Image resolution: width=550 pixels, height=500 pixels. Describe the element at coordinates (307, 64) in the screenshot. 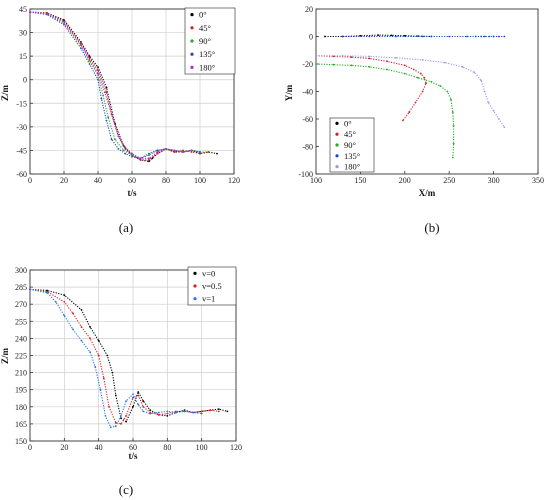

I see `y-tick-label: -20` at that location.